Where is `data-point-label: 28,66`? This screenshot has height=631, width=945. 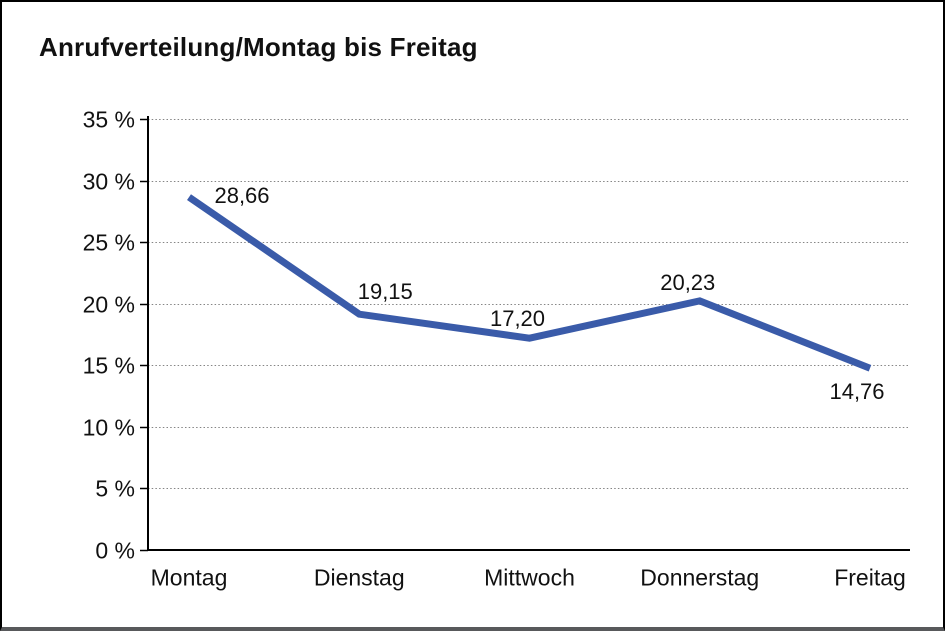 data-point-label: 28,66 is located at coordinates (242, 196).